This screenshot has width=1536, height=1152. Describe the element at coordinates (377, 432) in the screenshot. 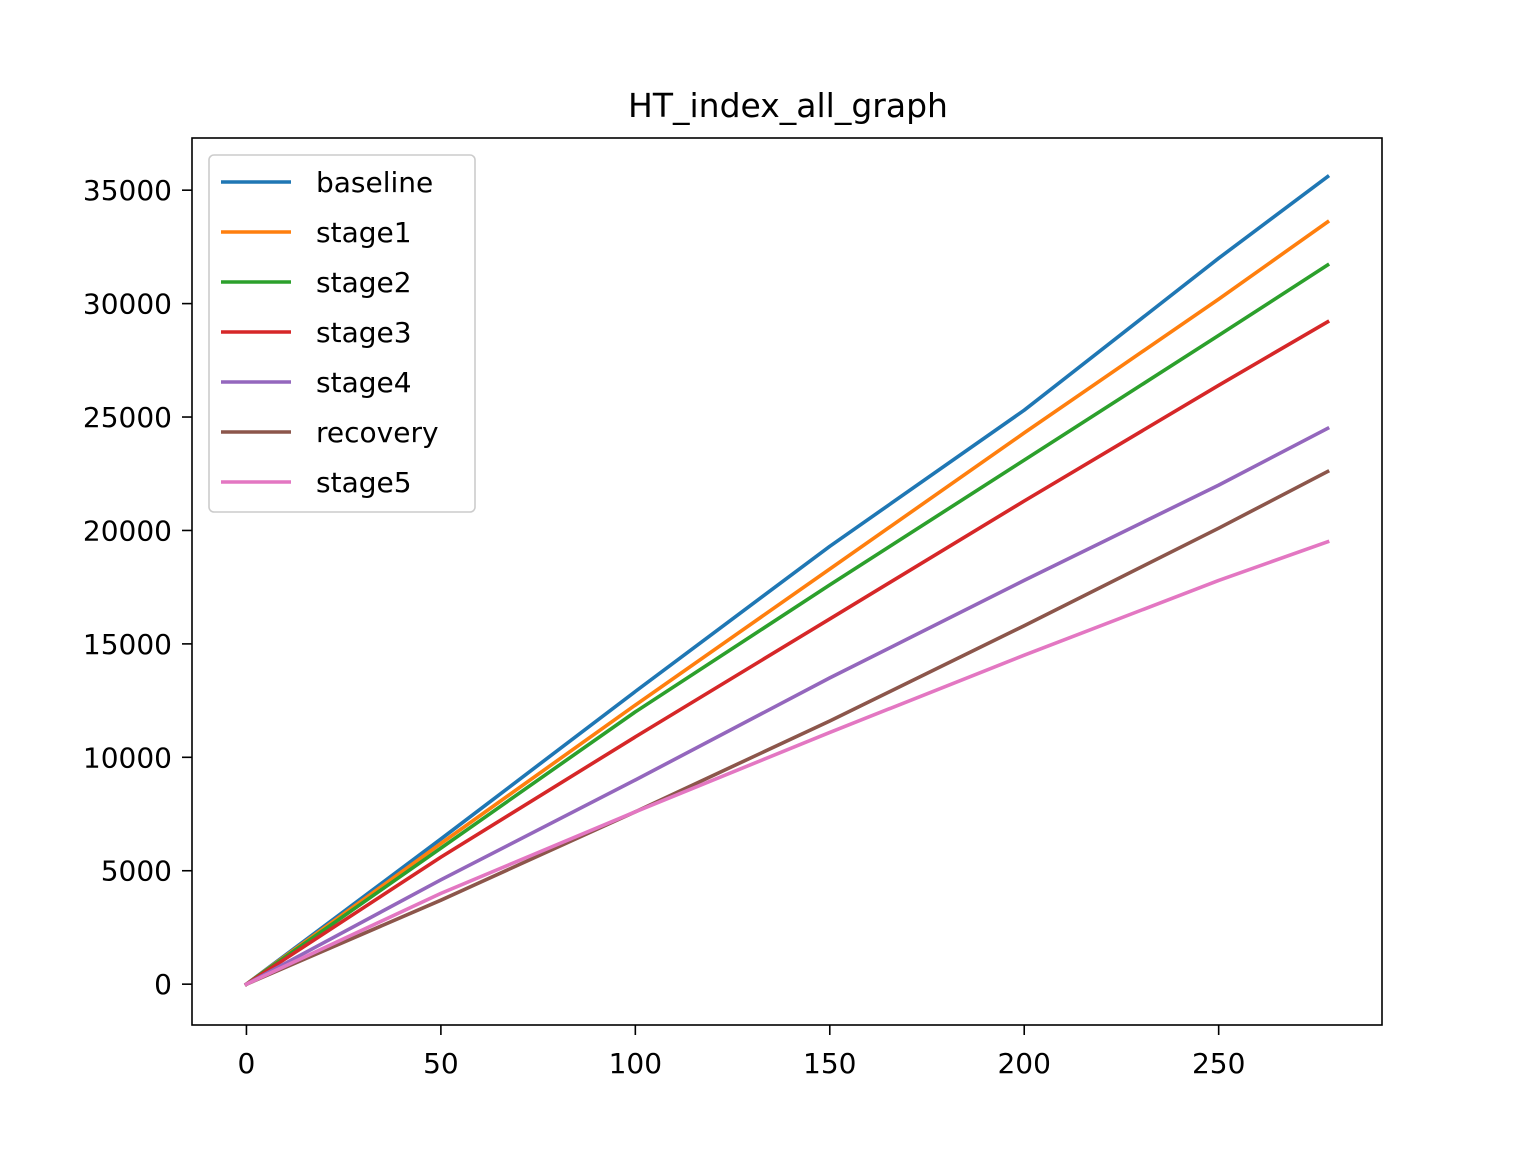

I see `legend-label-recovery: recovery` at that location.